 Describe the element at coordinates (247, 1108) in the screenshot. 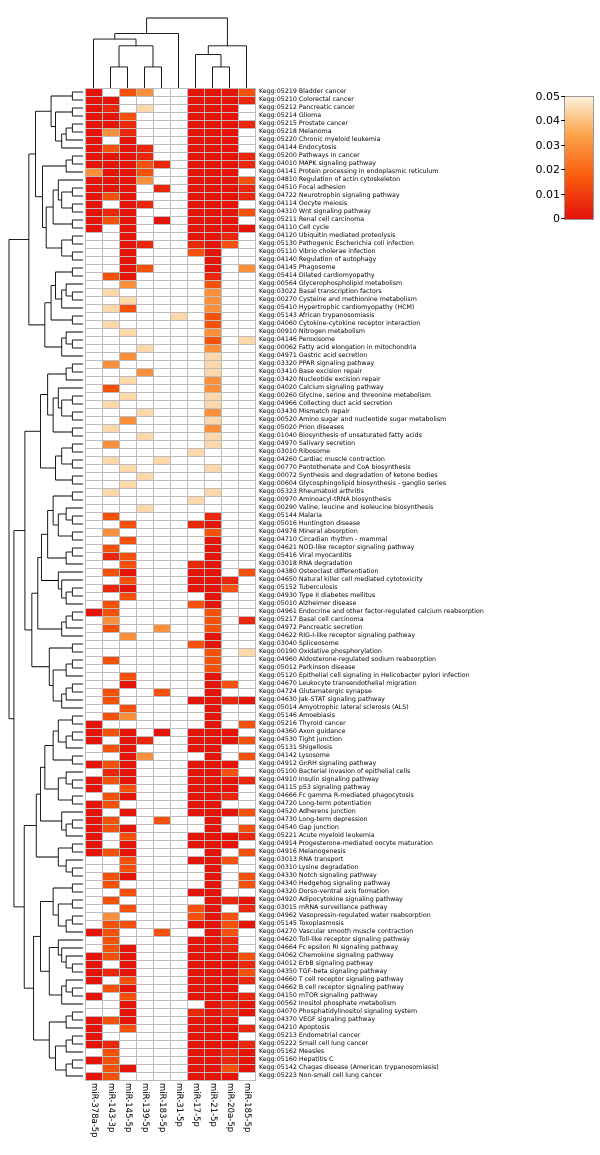

I see `column-label: miR-185-5p` at that location.